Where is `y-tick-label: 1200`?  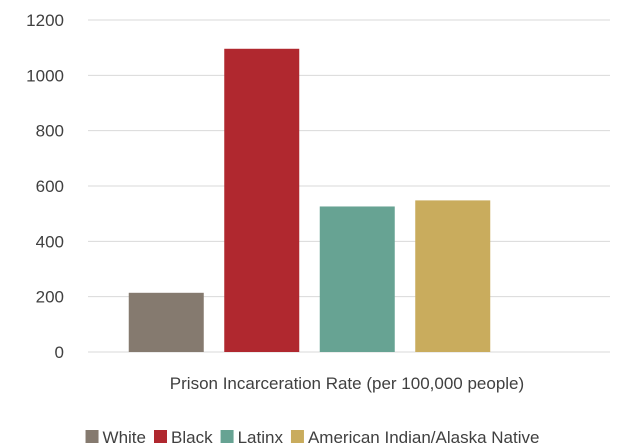 y-tick-label: 1200 is located at coordinates (45, 20).